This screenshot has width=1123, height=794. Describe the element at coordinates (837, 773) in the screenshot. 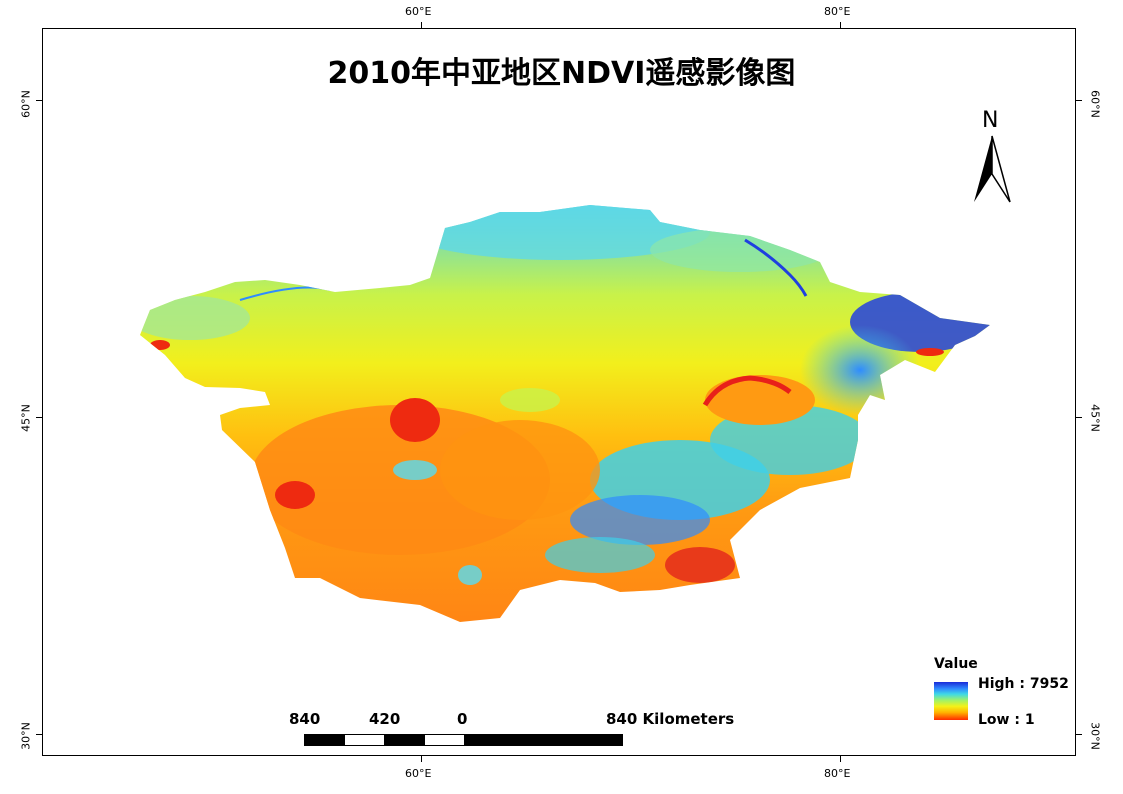

I see `graticule-bottom-label: 80°E` at that location.